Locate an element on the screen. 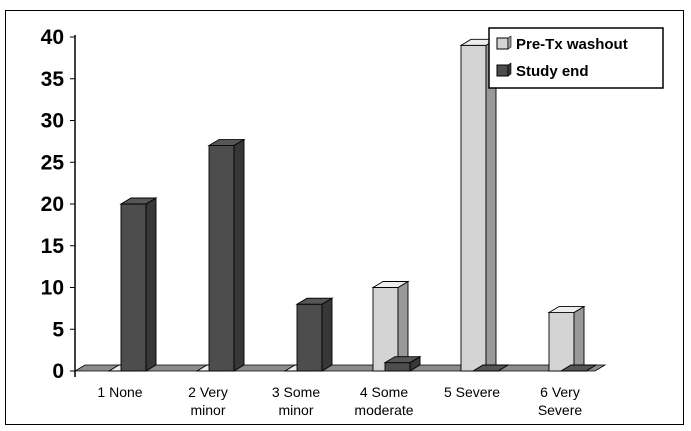 Image resolution: width=691 pixels, height=431 pixels. legend-label: Study end is located at coordinates (552, 71).